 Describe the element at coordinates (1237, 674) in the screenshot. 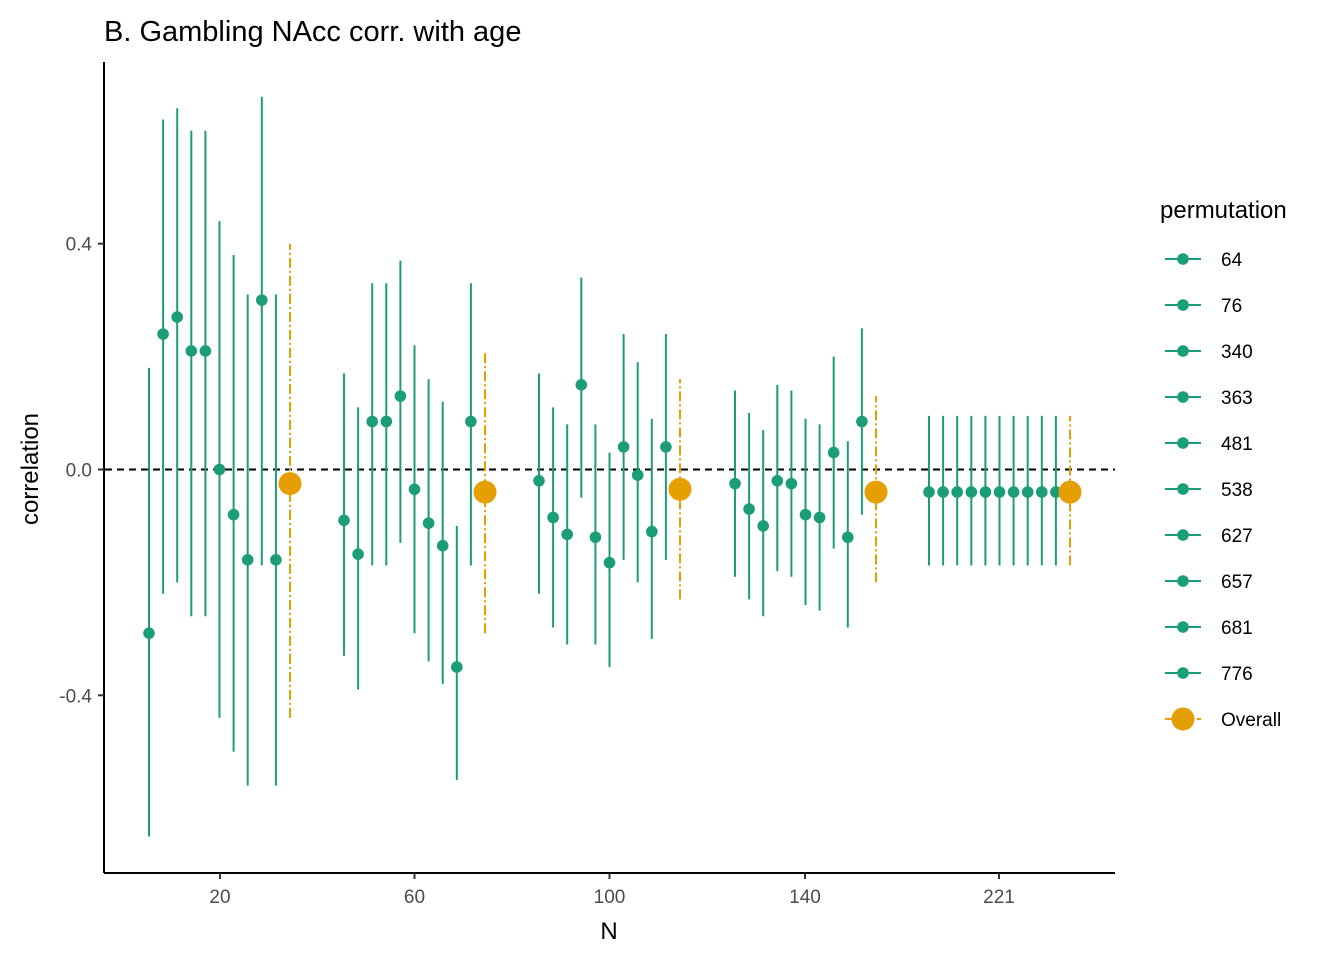

I see `legend-label: 776` at that location.